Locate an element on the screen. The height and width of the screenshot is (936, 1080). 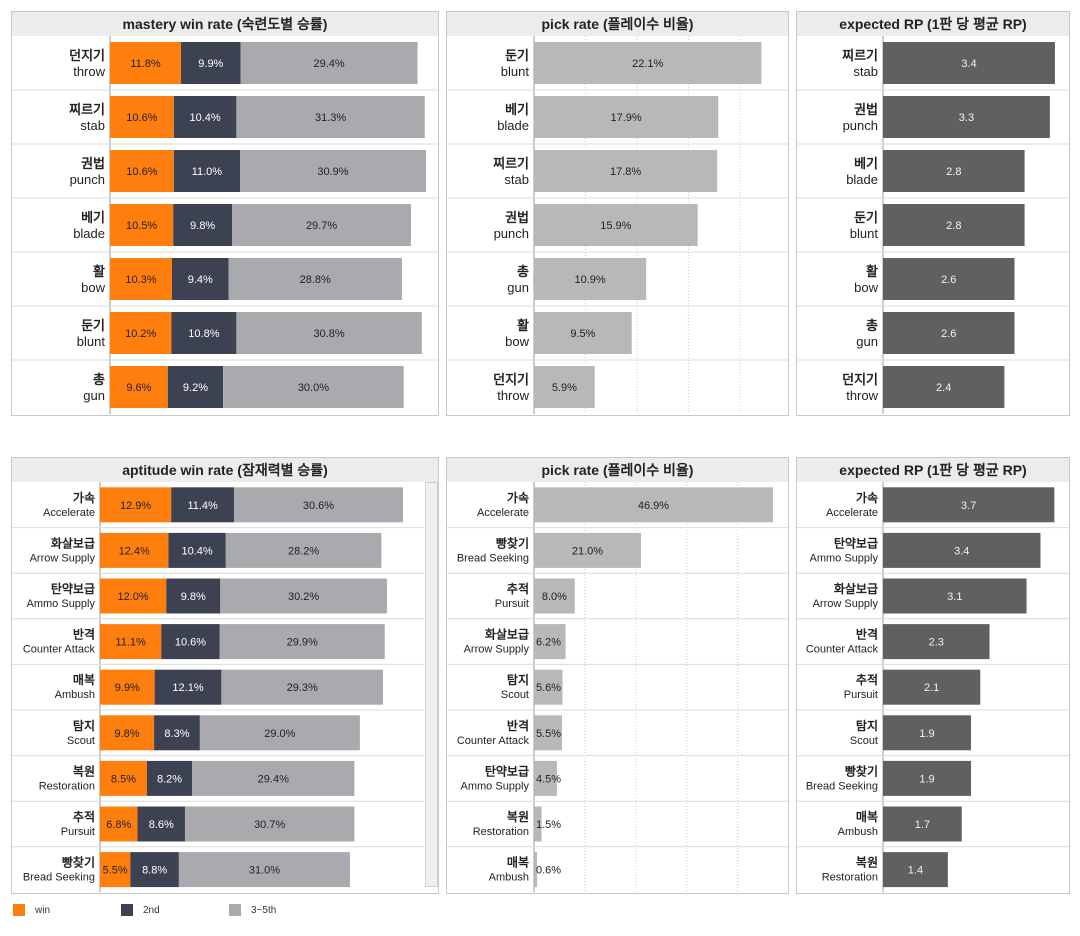
data-label: 10.4% is located at coordinates (197, 551).